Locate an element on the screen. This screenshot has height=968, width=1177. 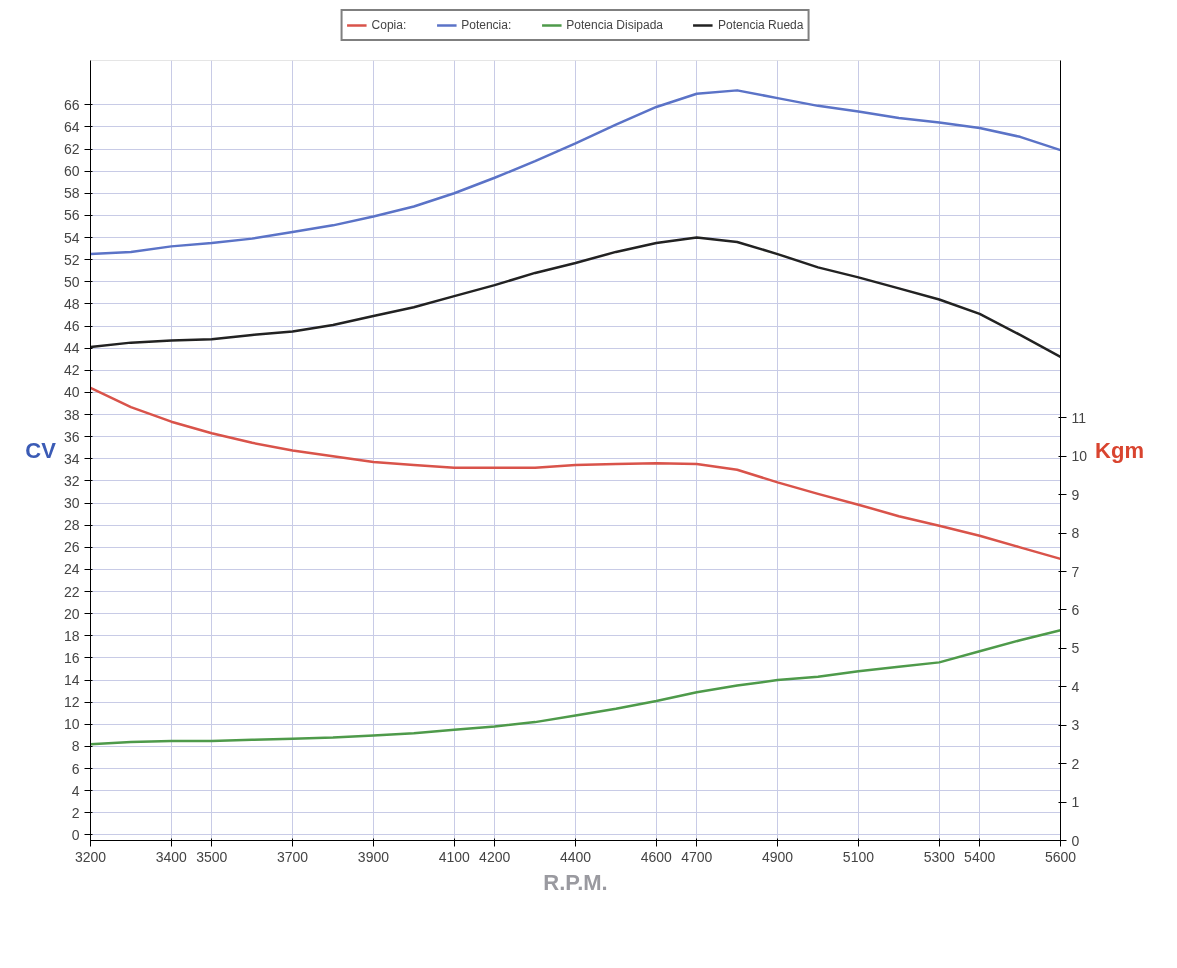
y-tick-label: 40 is located at coordinates (71, 392).